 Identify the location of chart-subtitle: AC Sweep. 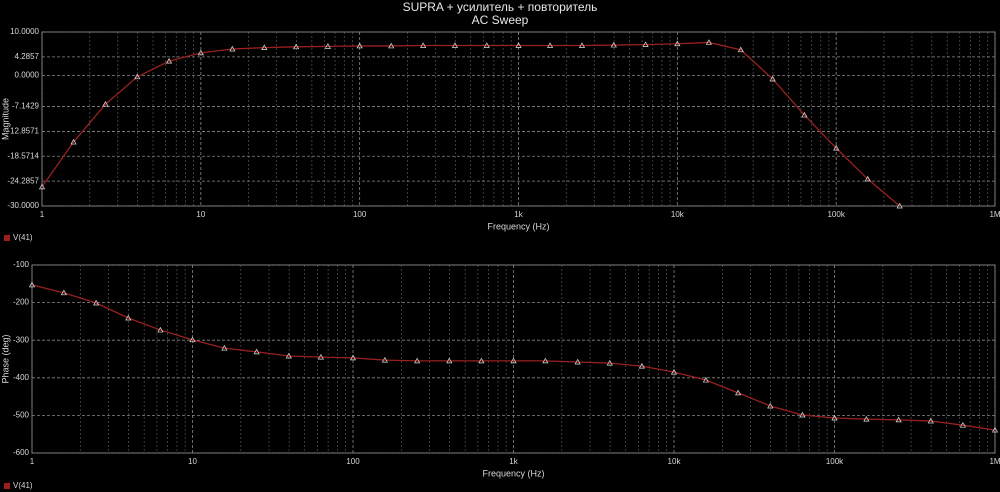
(500, 20).